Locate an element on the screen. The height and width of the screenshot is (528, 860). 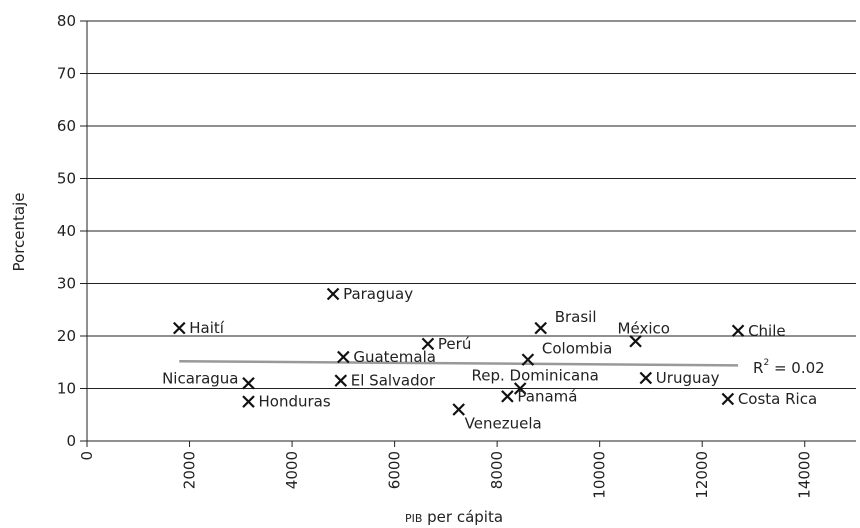
y-tick-label-40: 40 is located at coordinates (66, 231).